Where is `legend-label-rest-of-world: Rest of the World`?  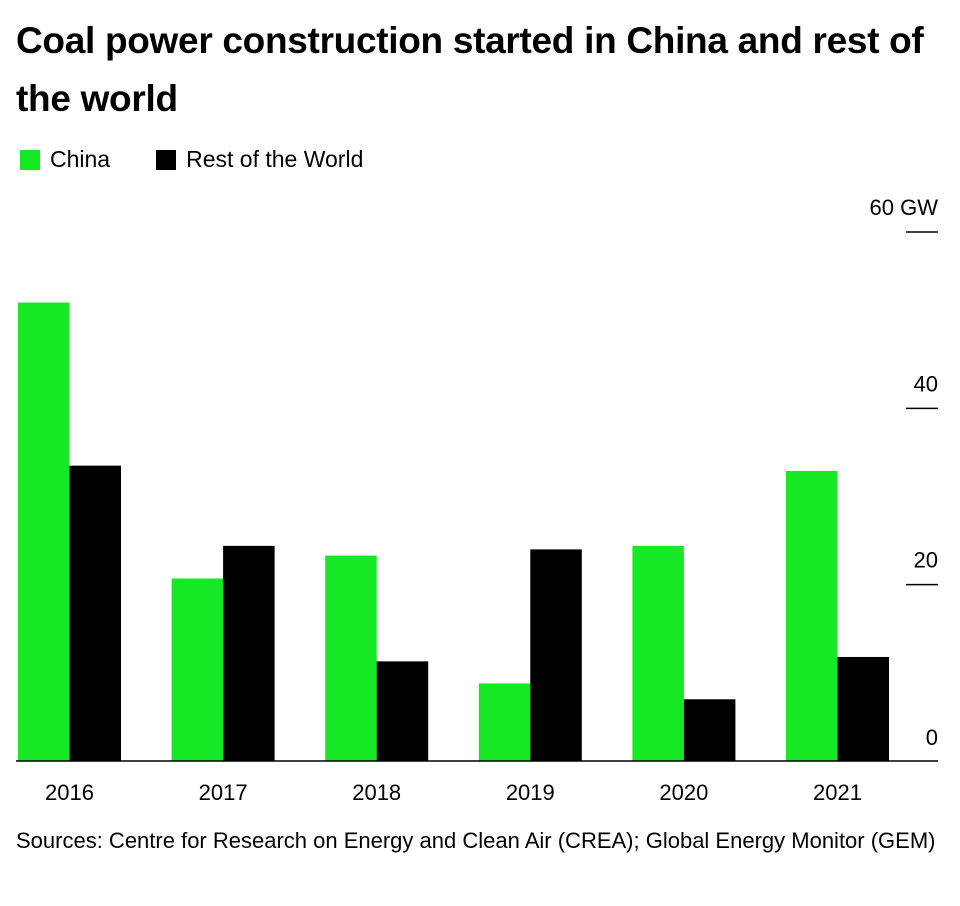 legend-label-rest-of-world: Rest of the World is located at coordinates (275, 159).